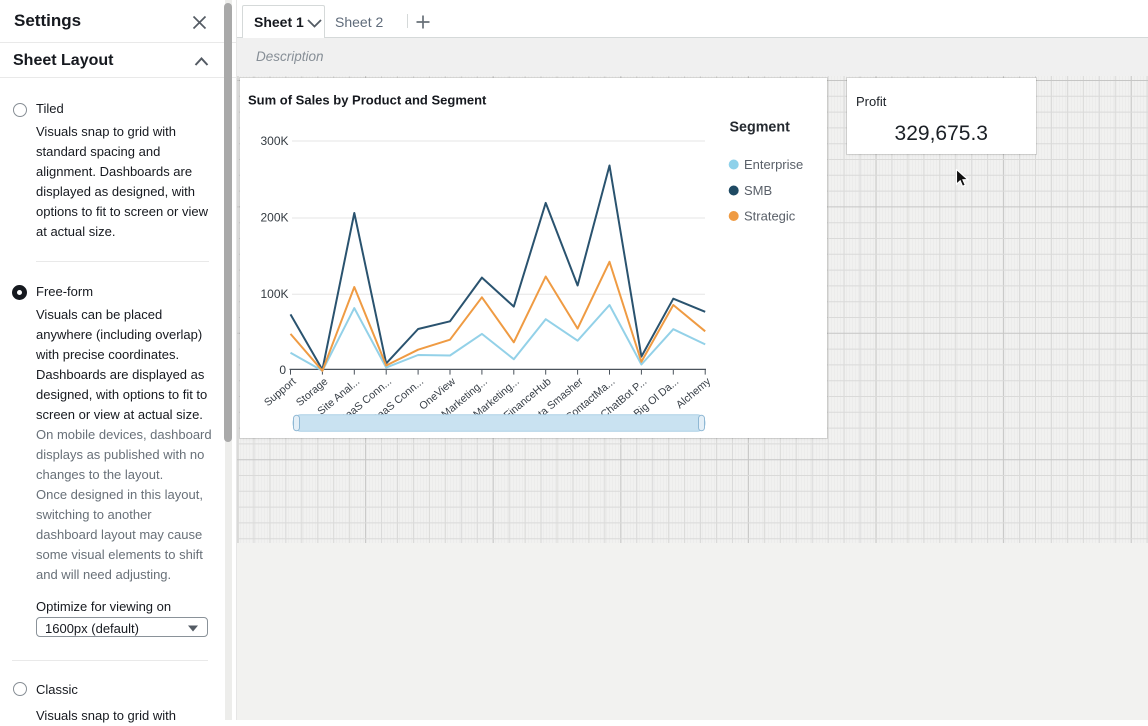 Image resolution: width=1148 pixels, height=726 pixels. What do you see at coordinates (274, 294) in the screenshot?
I see `svg-text: 100K` at bounding box center [274, 294].